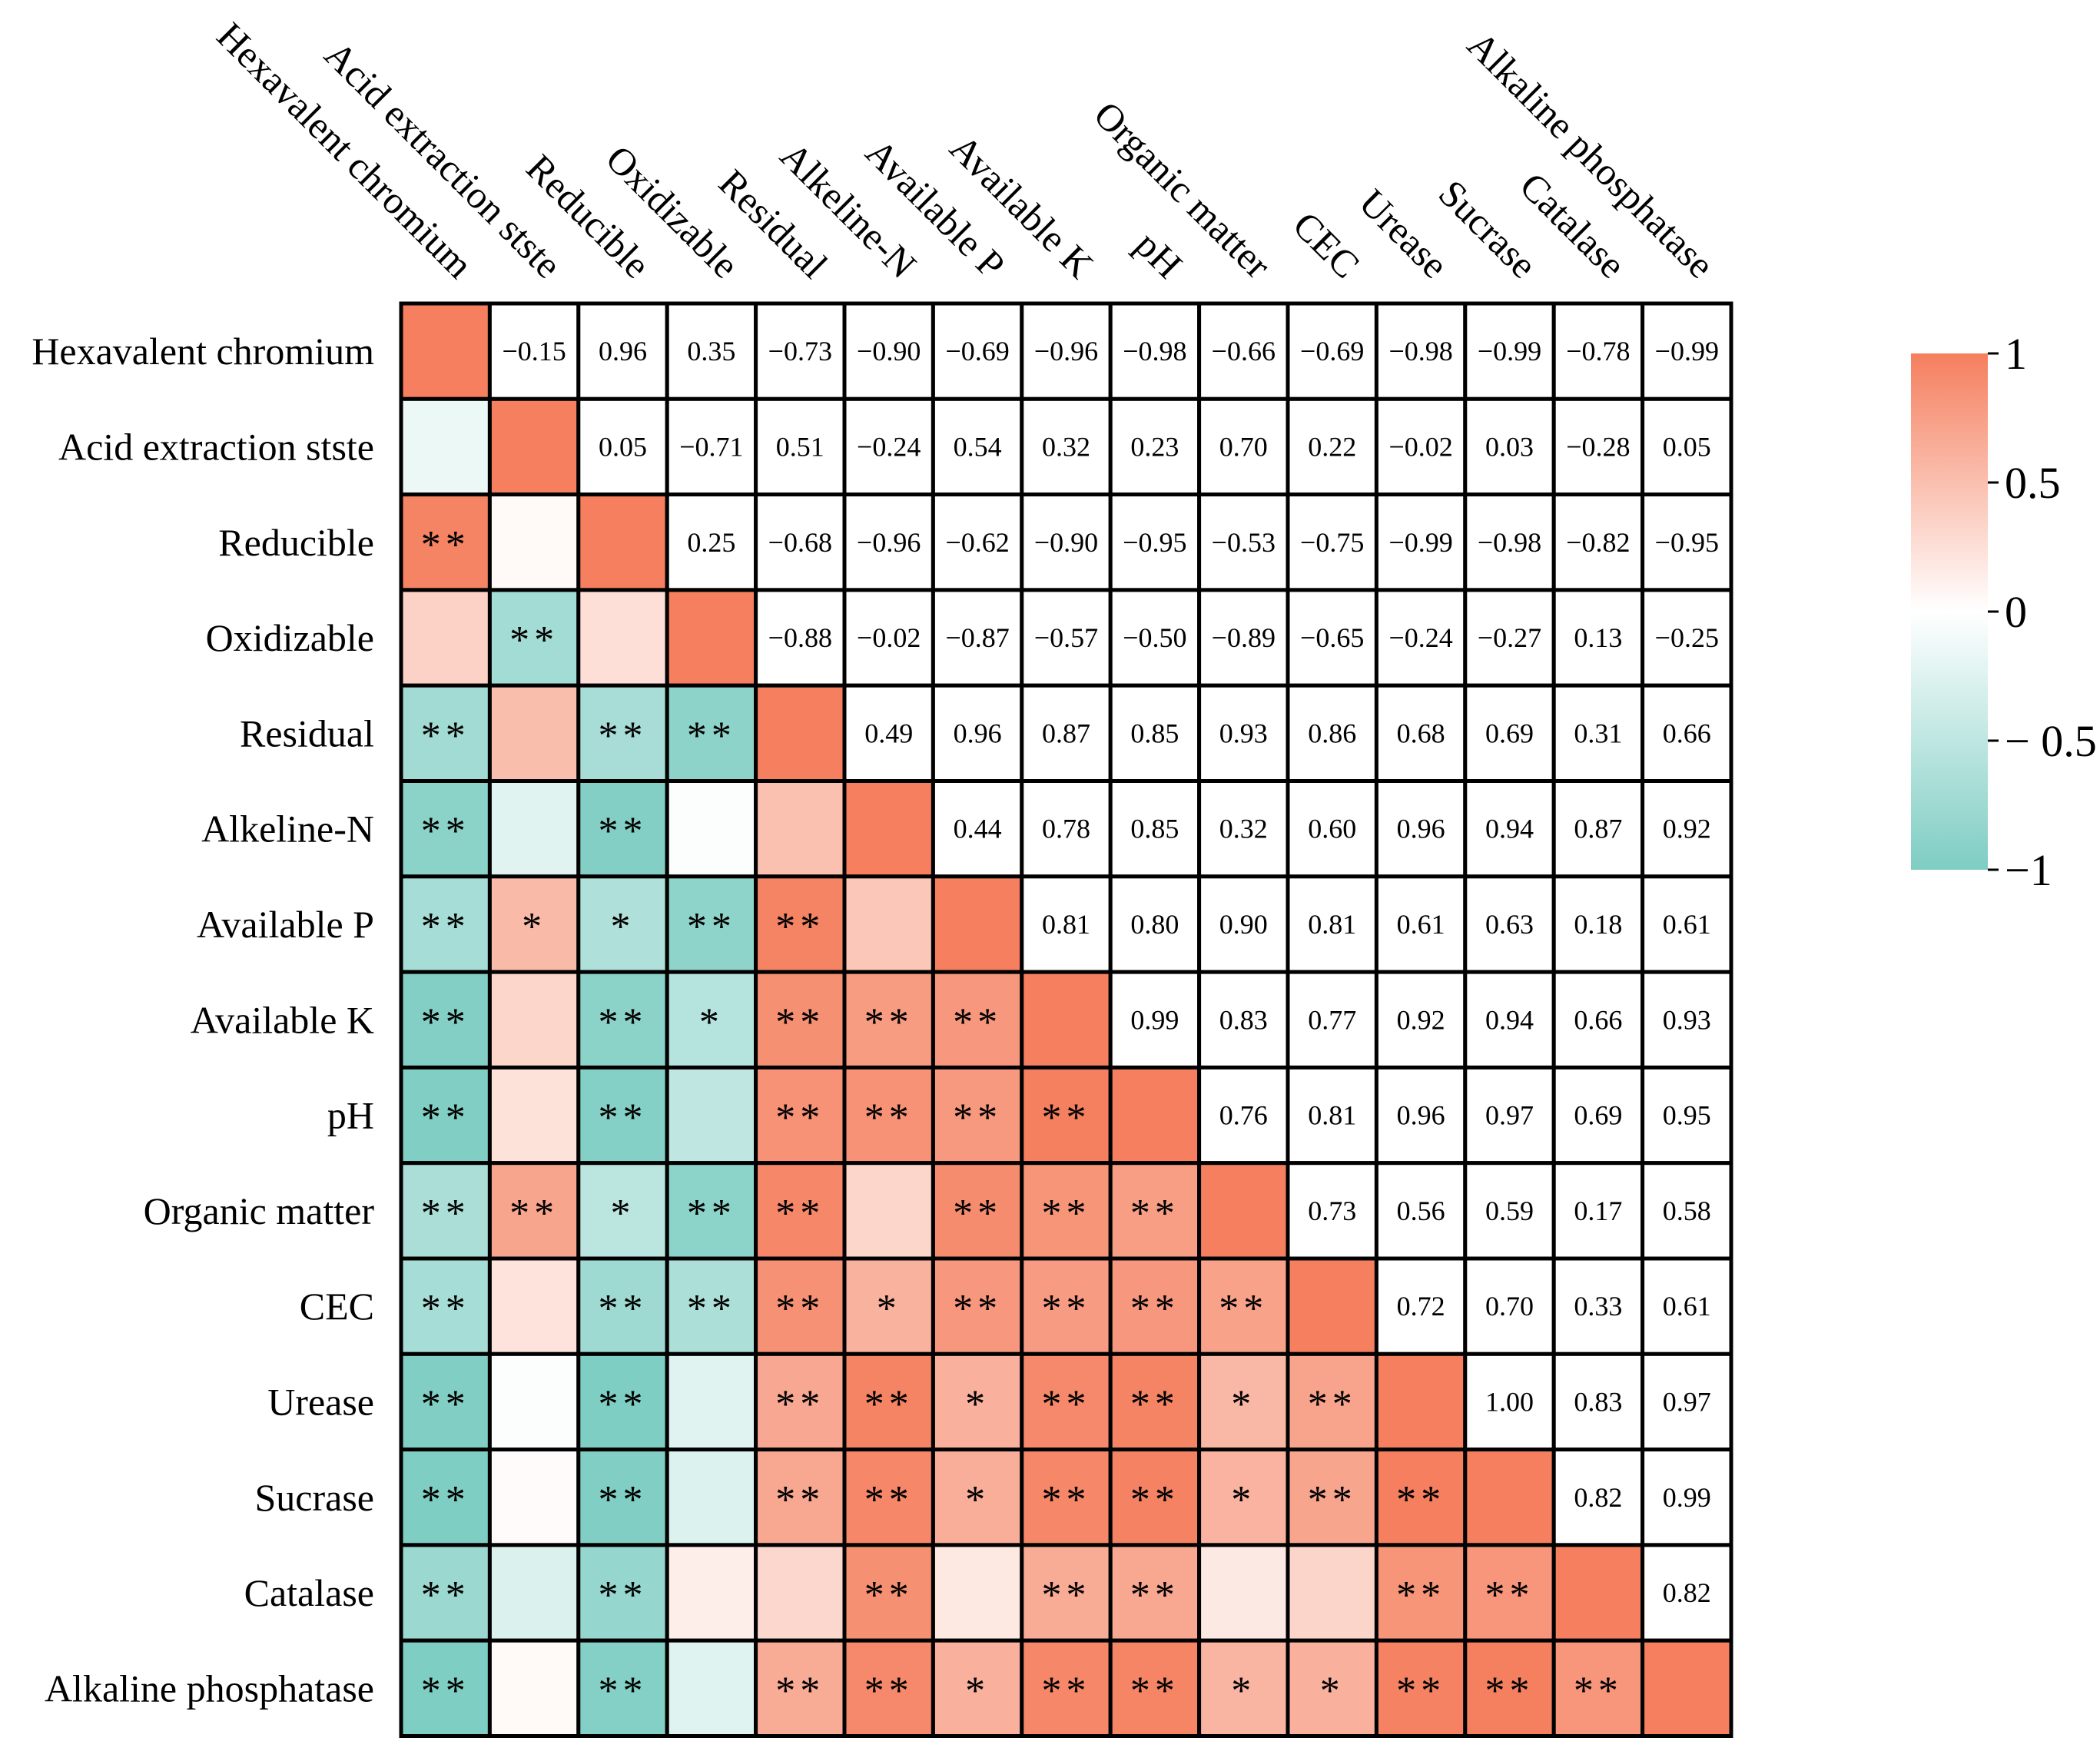  Describe the element at coordinates (1332, 1115) in the screenshot. I see `correlation-value-label: 0.81` at that location.